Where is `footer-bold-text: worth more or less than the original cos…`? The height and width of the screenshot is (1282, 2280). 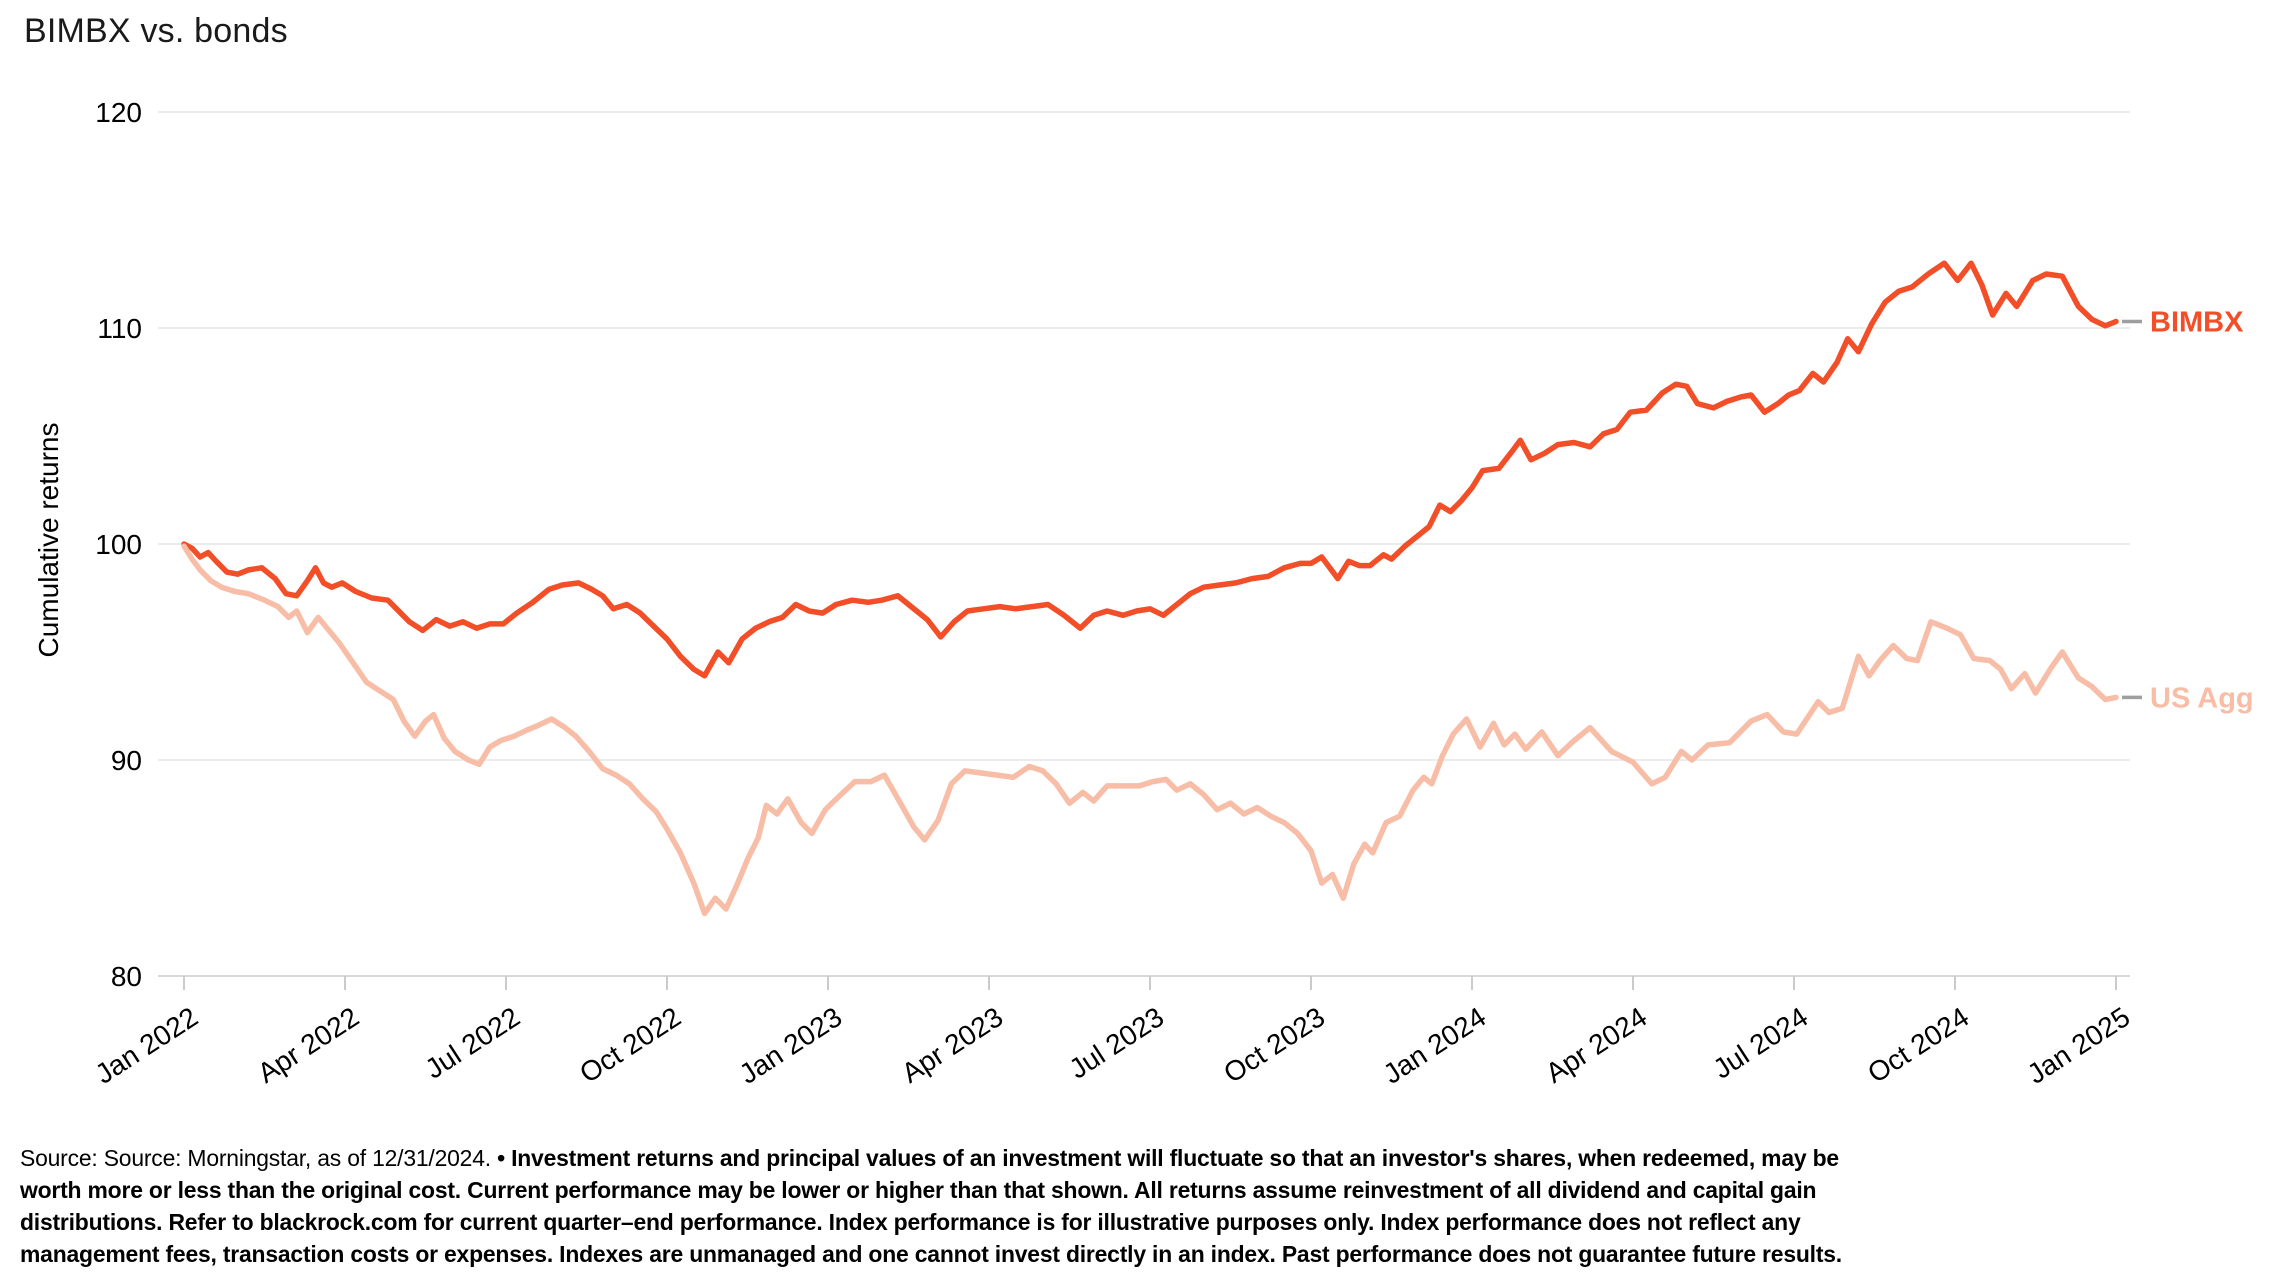
footer-bold-text: worth more or less than the original cos… is located at coordinates (918, 1190).